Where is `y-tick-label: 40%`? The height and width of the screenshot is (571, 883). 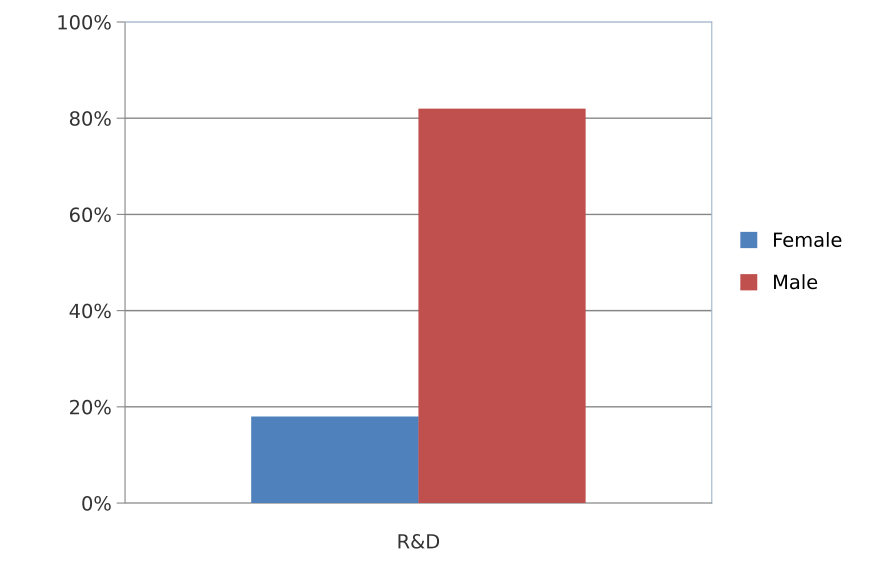
y-tick-label: 40% is located at coordinates (90, 311).